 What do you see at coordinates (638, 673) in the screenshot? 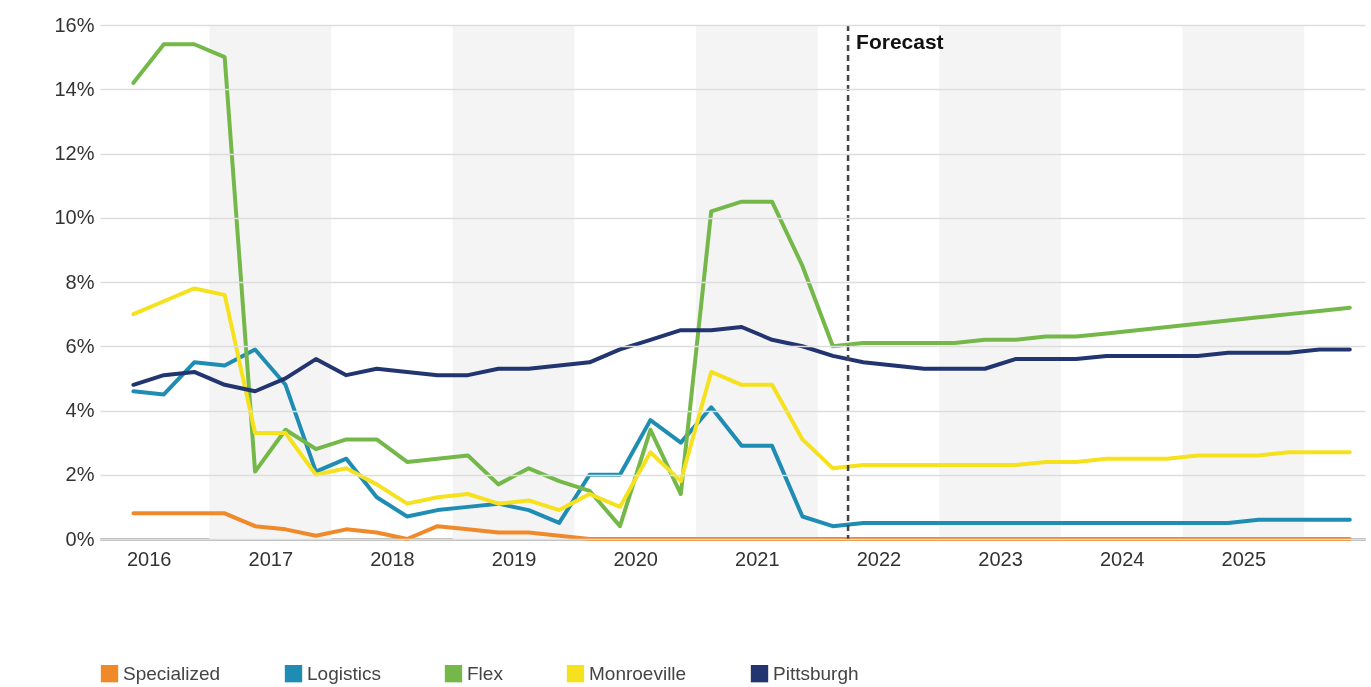
I see `legend-label: Monroeville` at bounding box center [638, 673].